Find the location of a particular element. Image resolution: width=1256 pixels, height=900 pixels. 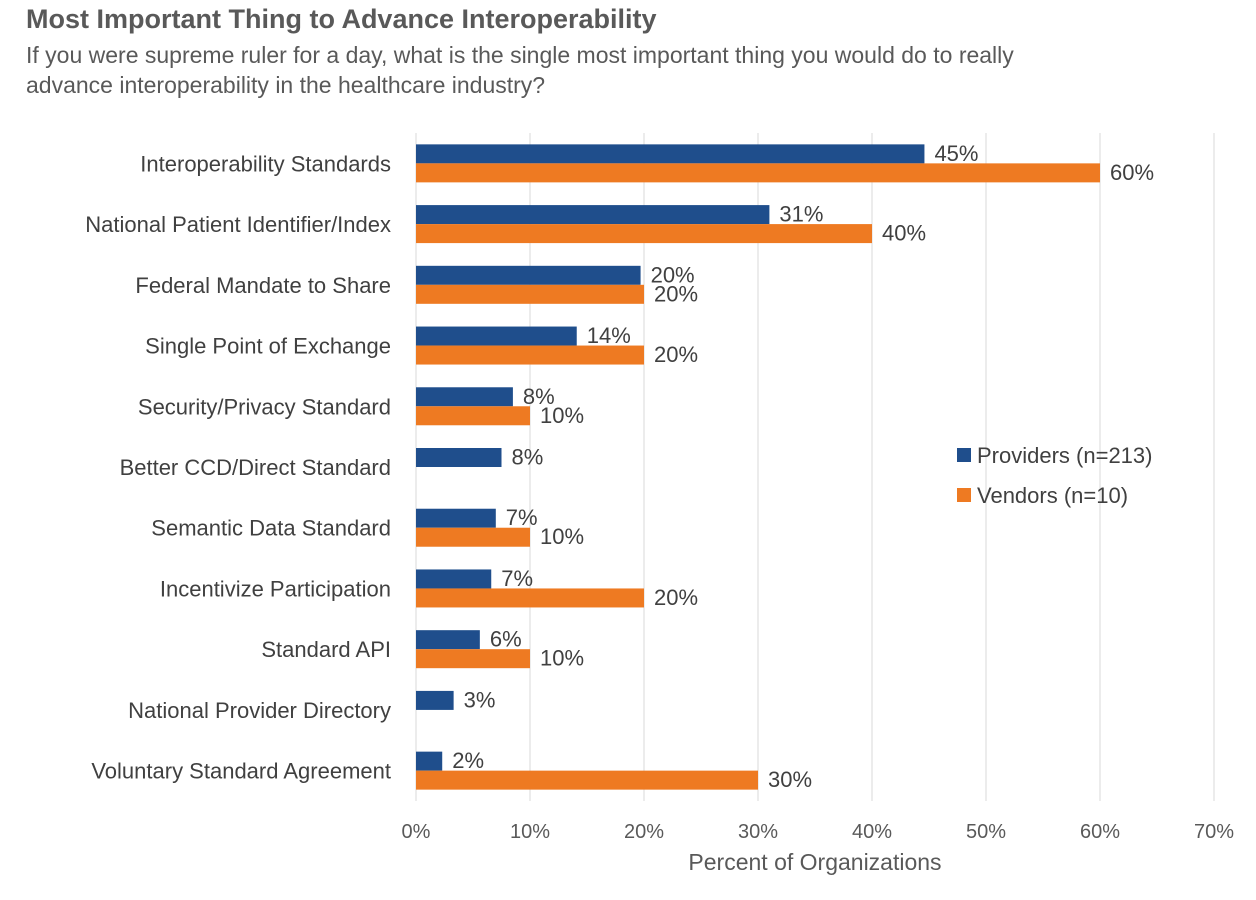

category-label: Interoperability Standards is located at coordinates (265, 163).